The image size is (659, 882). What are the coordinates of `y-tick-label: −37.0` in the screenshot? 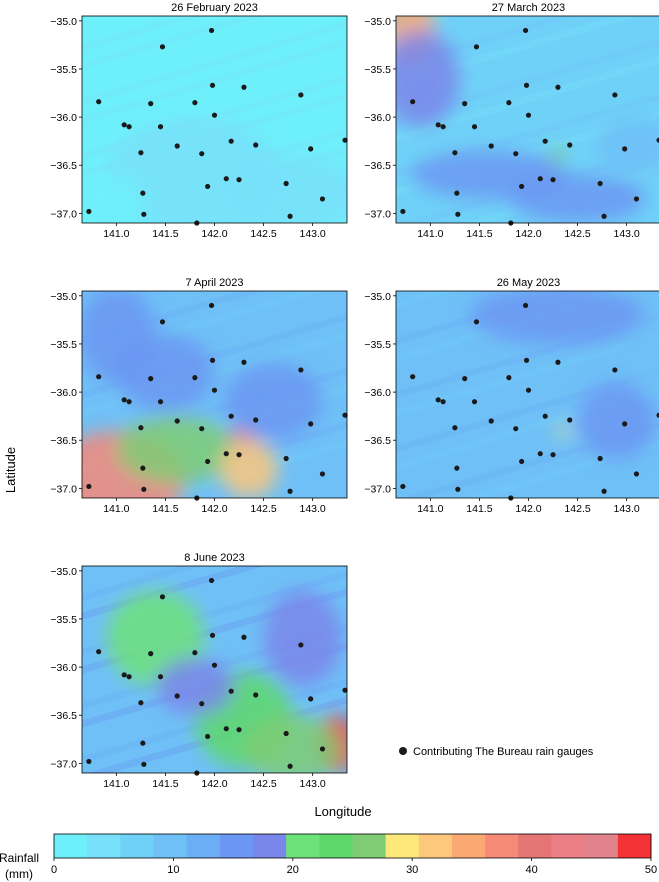 It's located at (63, 214).